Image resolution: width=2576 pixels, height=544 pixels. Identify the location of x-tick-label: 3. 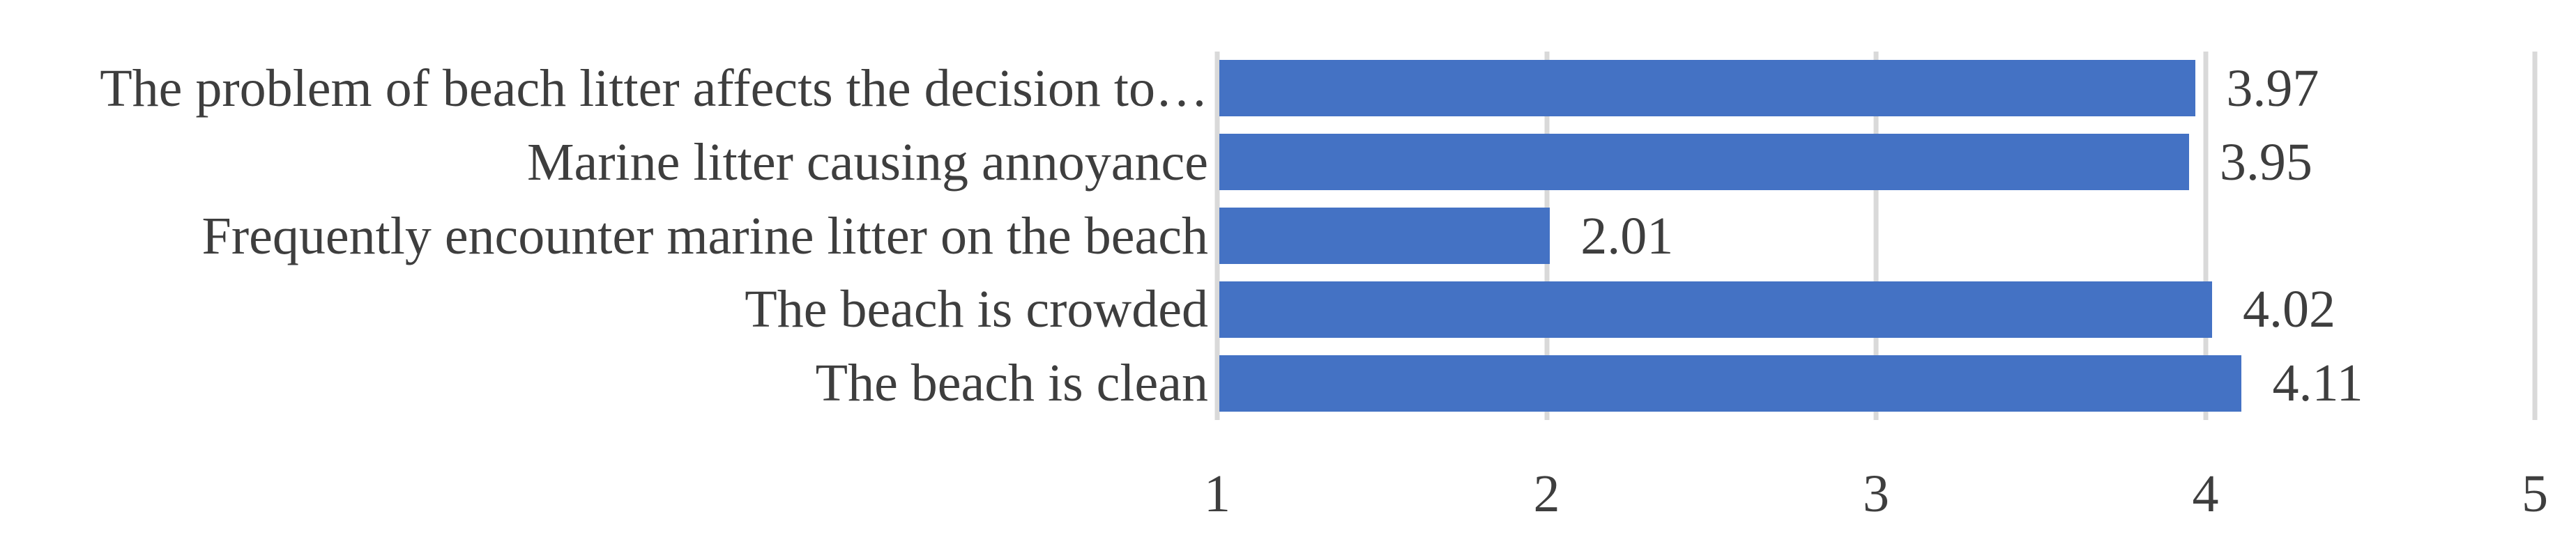
(1876, 494).